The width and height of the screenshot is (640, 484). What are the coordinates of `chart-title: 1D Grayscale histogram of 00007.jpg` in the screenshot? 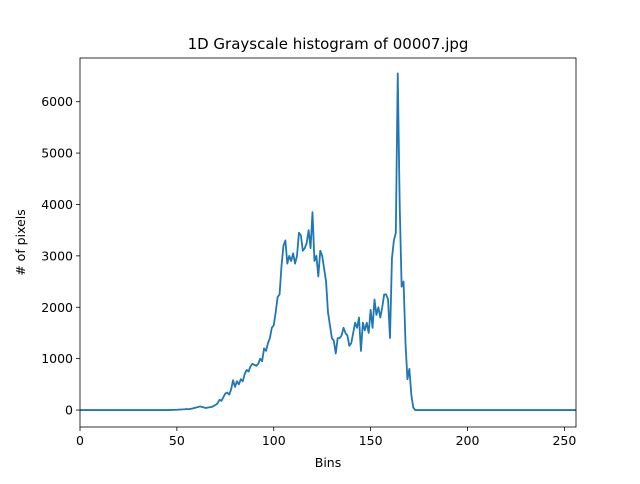 It's located at (328, 44).